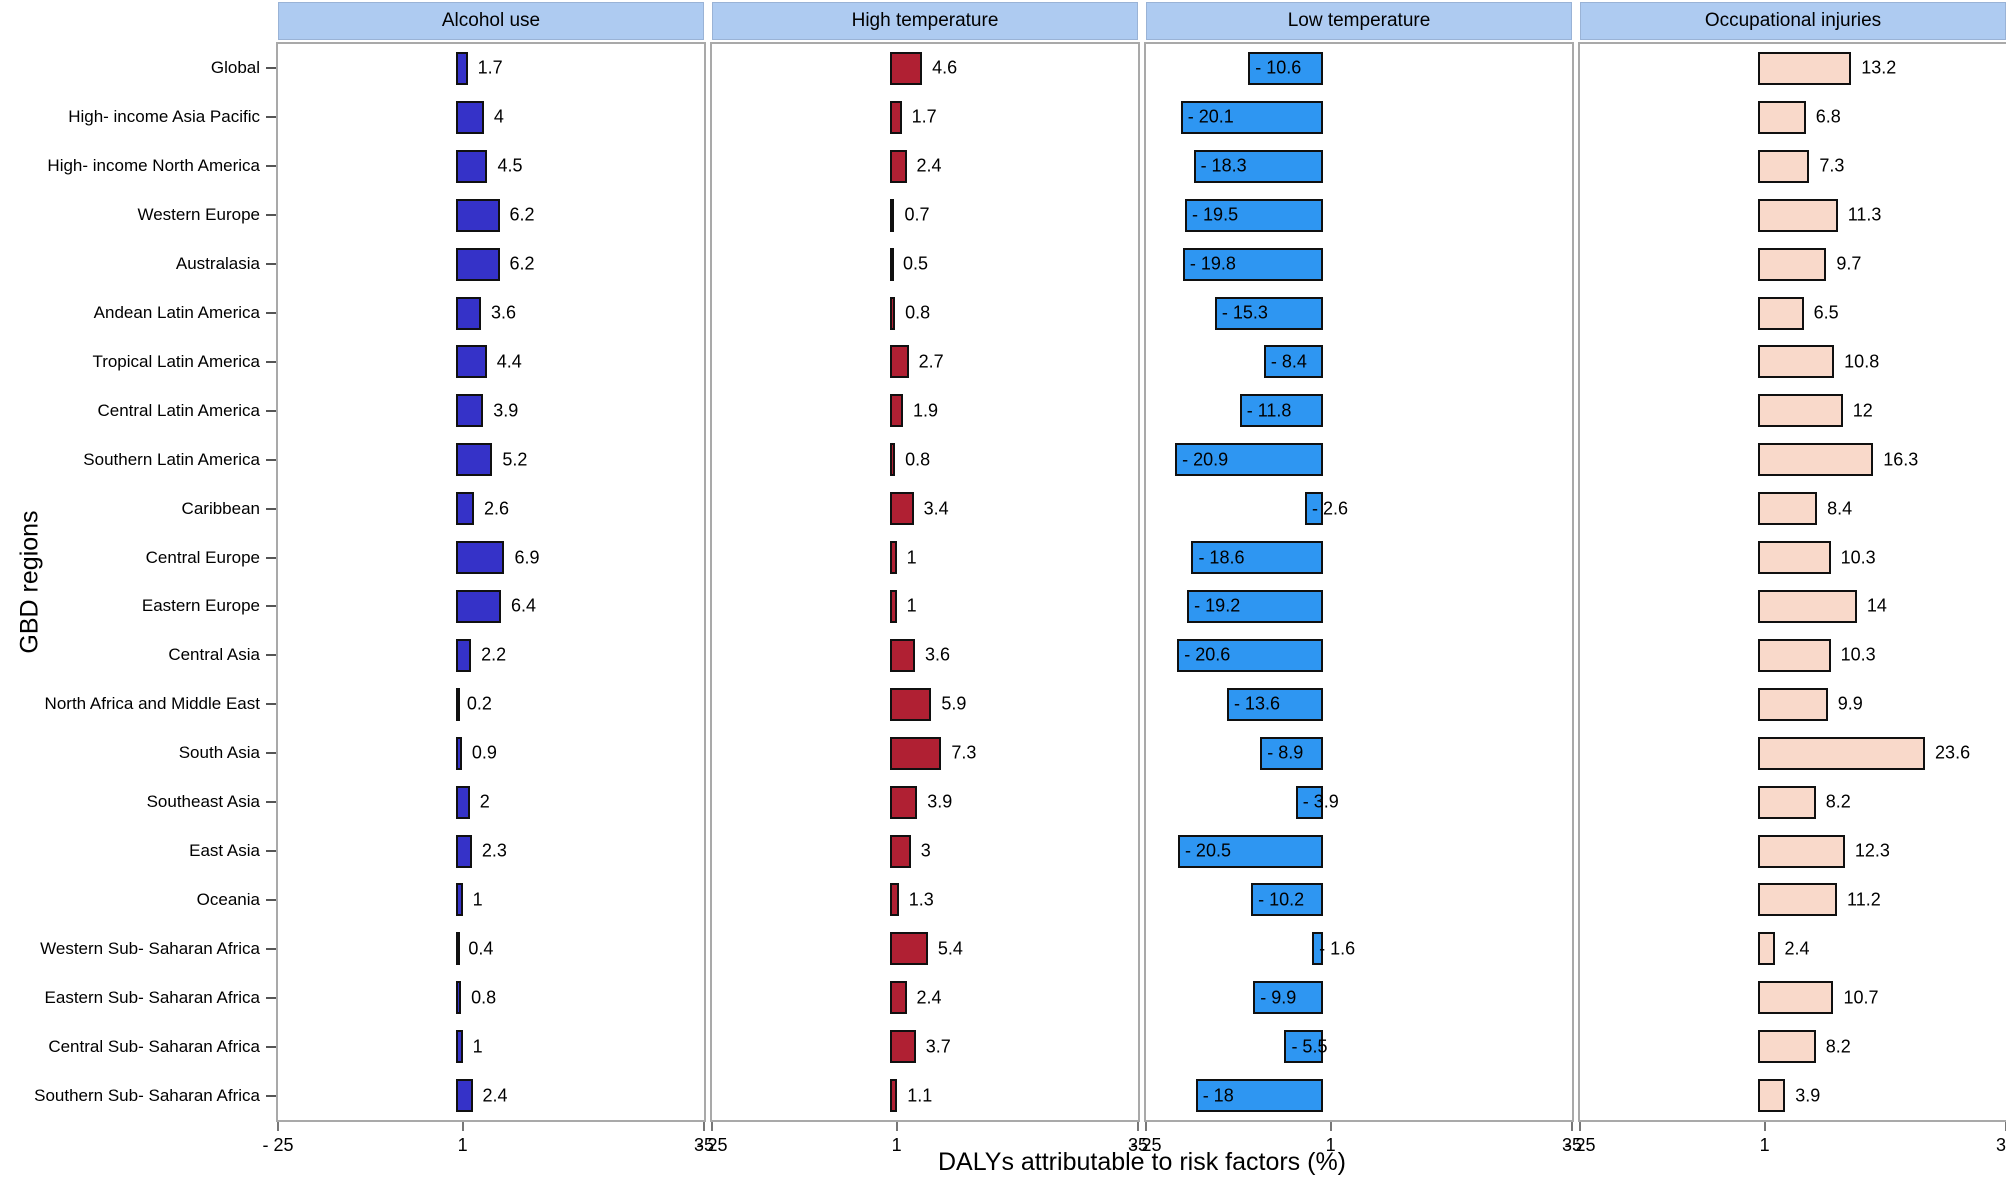  I want to click on region-label: North Africa and Middle East, so click(152, 704).